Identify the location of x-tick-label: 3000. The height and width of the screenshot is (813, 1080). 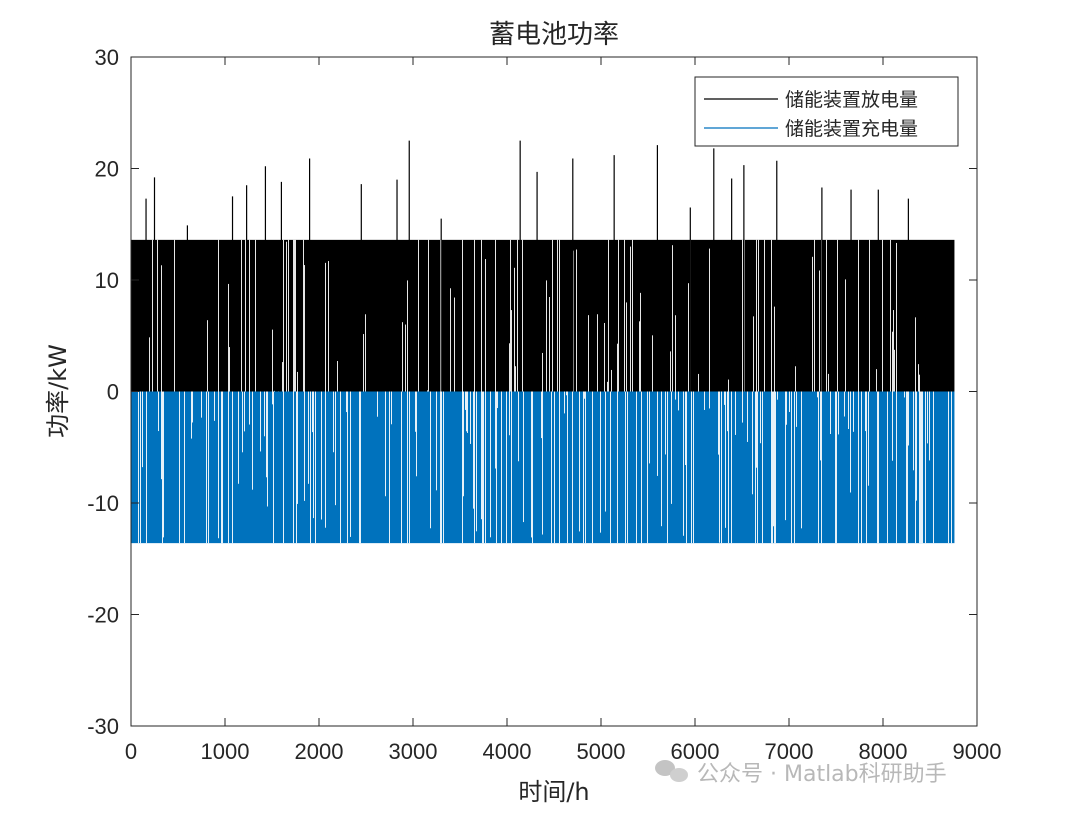
(413, 751).